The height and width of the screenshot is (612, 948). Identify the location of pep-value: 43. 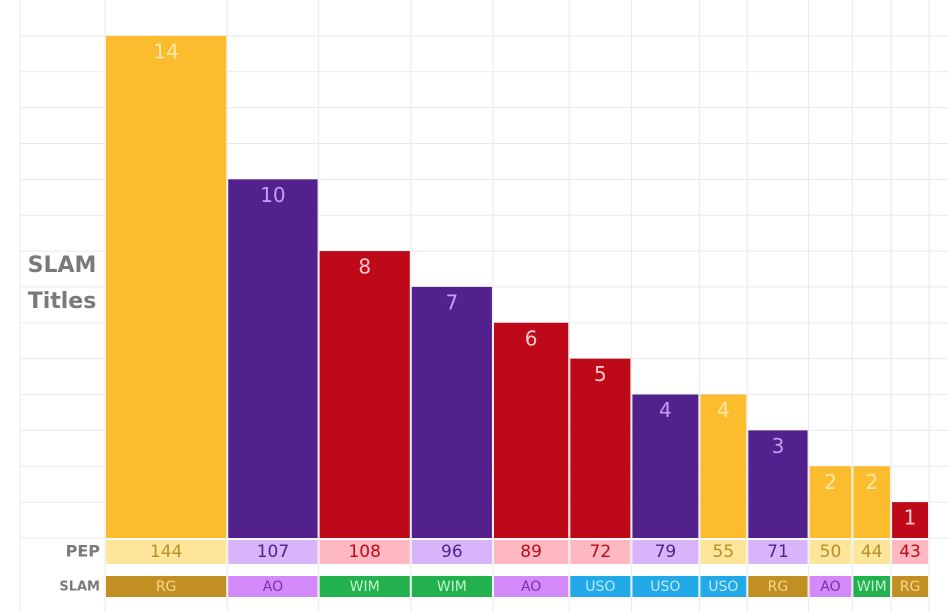
(910, 552).